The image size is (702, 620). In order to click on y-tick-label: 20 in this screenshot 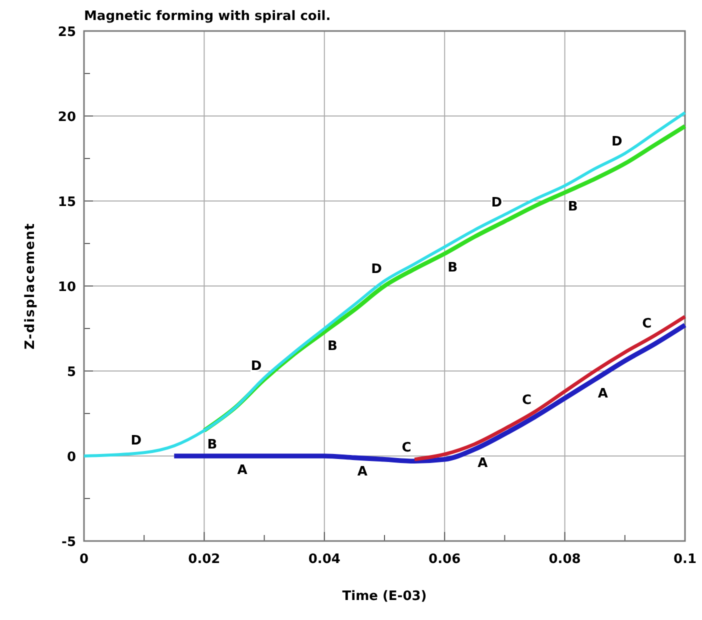, I will do `click(67, 117)`.